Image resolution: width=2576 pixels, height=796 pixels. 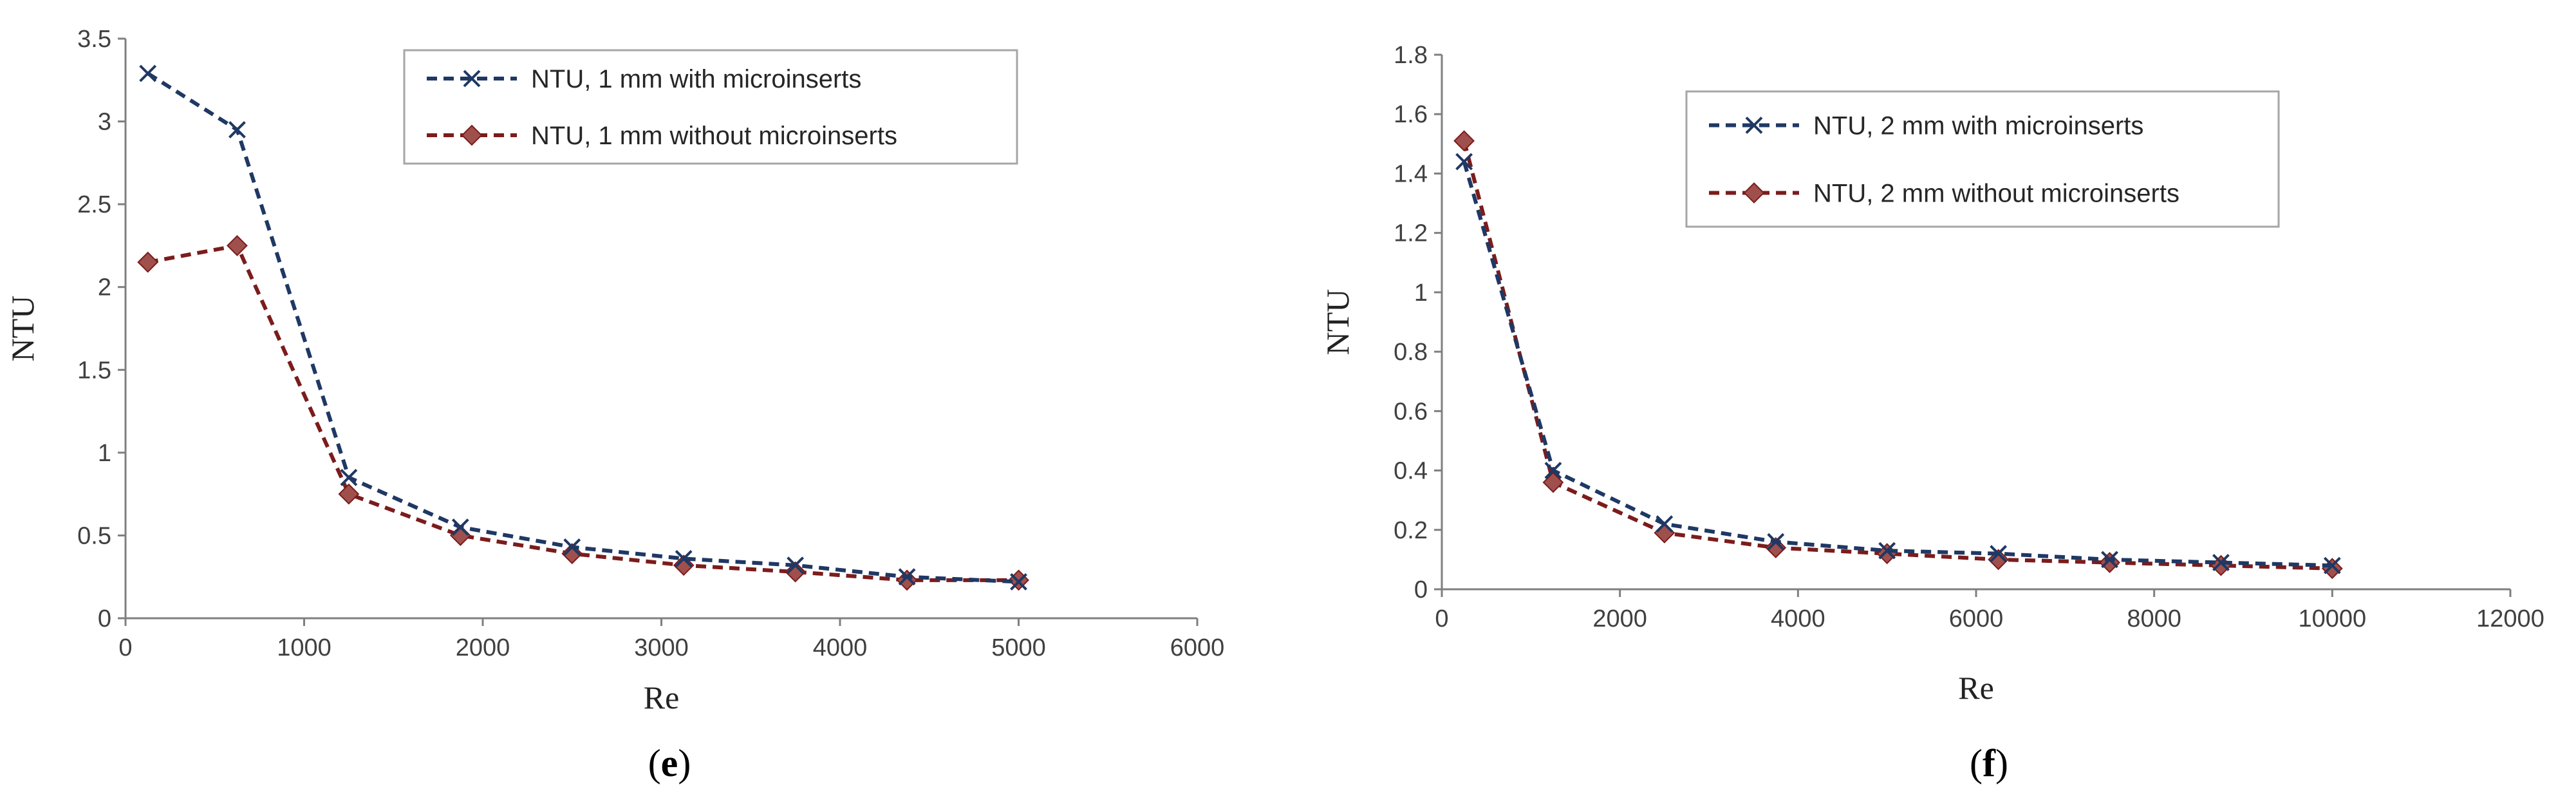 I want to click on x-tick-label: 12000, so click(x=2510, y=618).